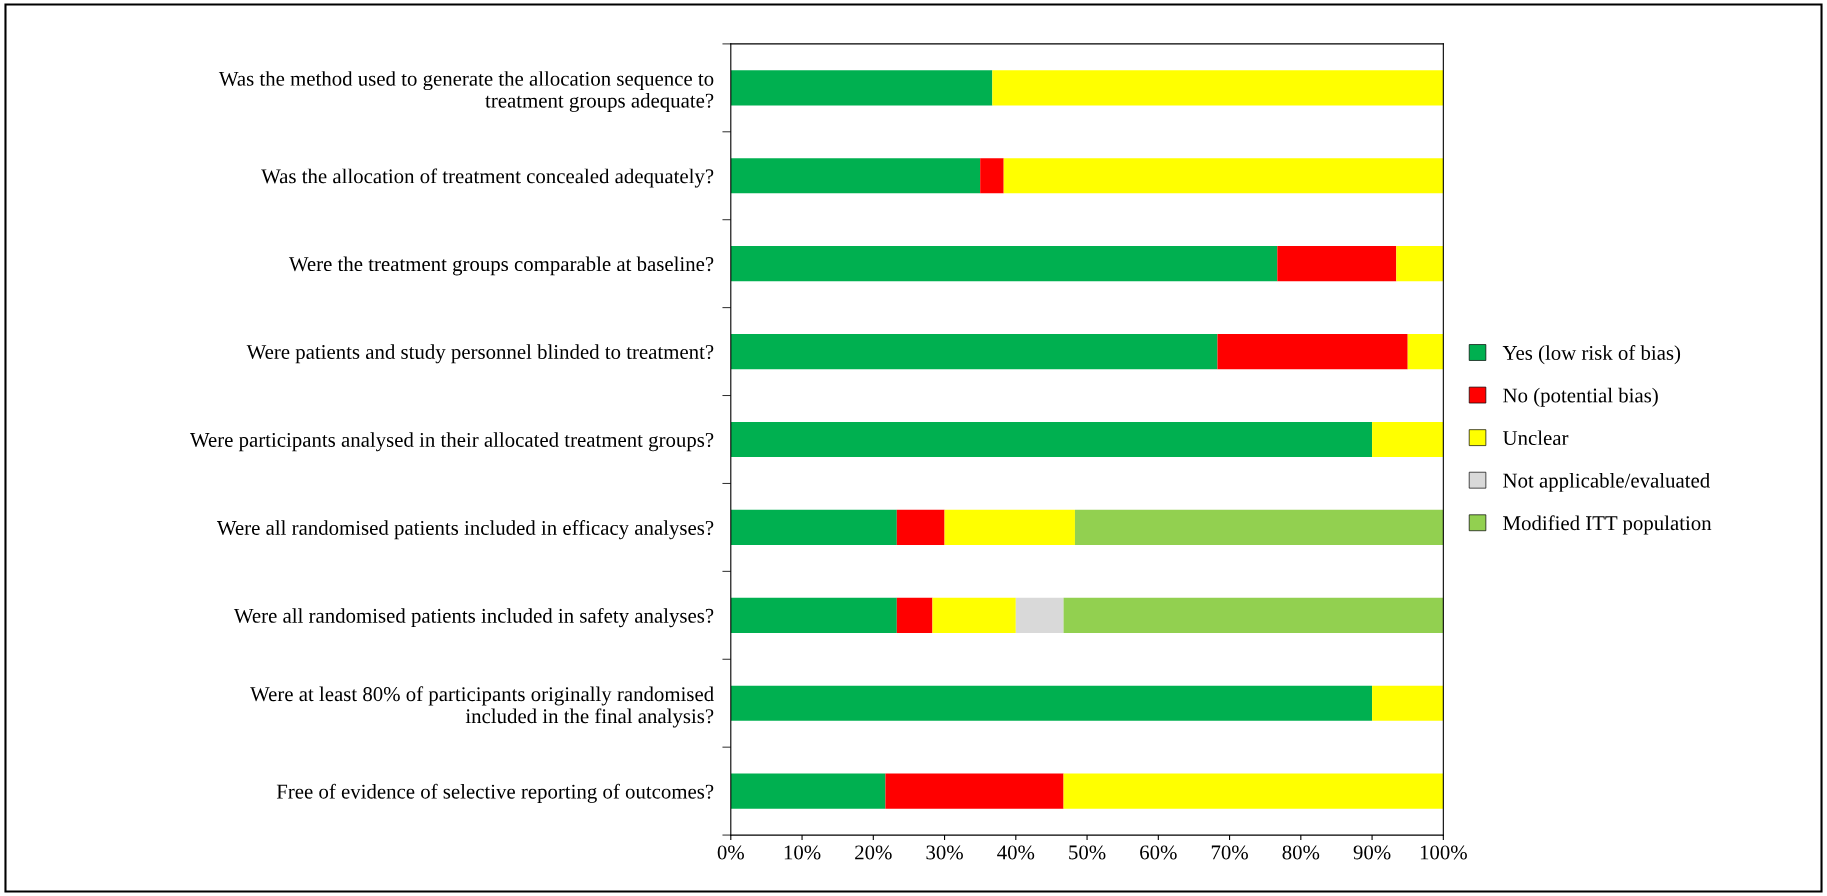 The width and height of the screenshot is (1827, 896). Describe the element at coordinates (1535, 438) in the screenshot. I see `legend-label: Unclear` at that location.